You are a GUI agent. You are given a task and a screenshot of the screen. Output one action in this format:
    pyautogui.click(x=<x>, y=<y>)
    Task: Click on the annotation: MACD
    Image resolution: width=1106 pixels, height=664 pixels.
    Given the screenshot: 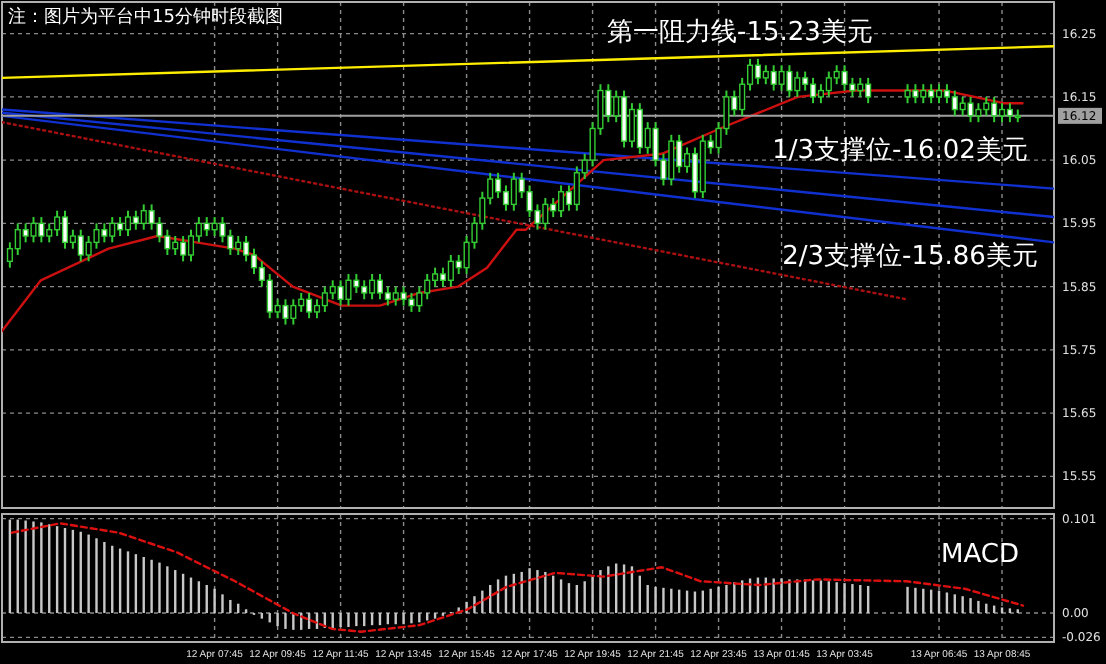 What is the action you would take?
    pyautogui.click(x=980, y=555)
    